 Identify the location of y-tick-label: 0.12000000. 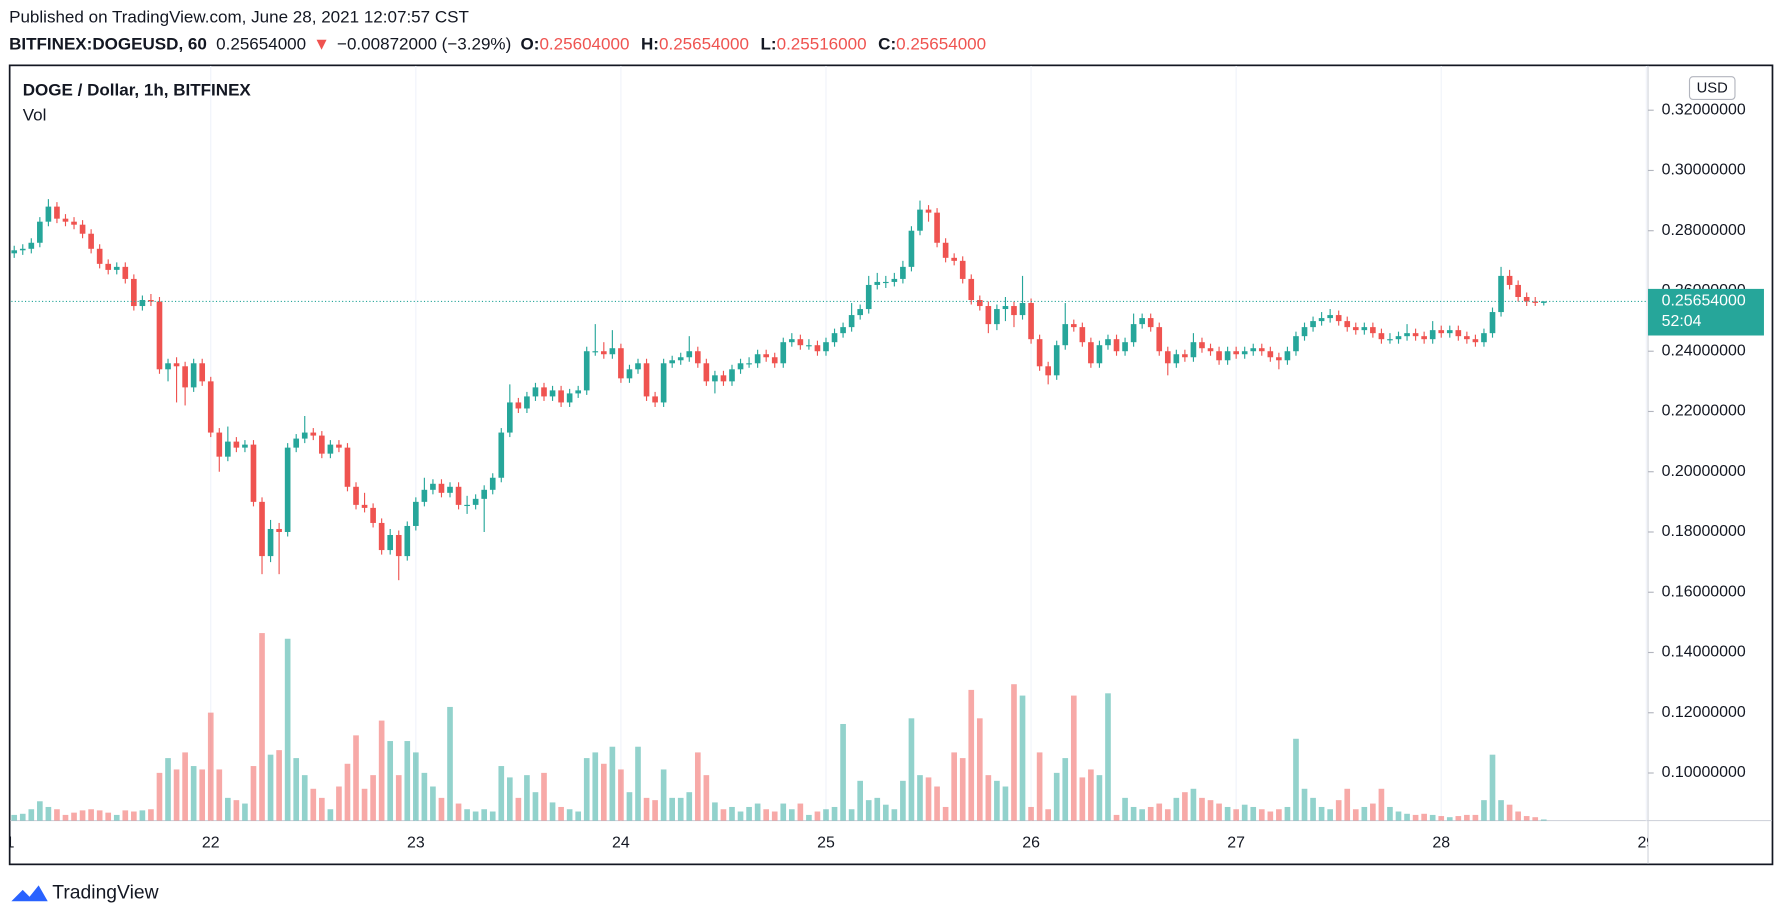
(1704, 712).